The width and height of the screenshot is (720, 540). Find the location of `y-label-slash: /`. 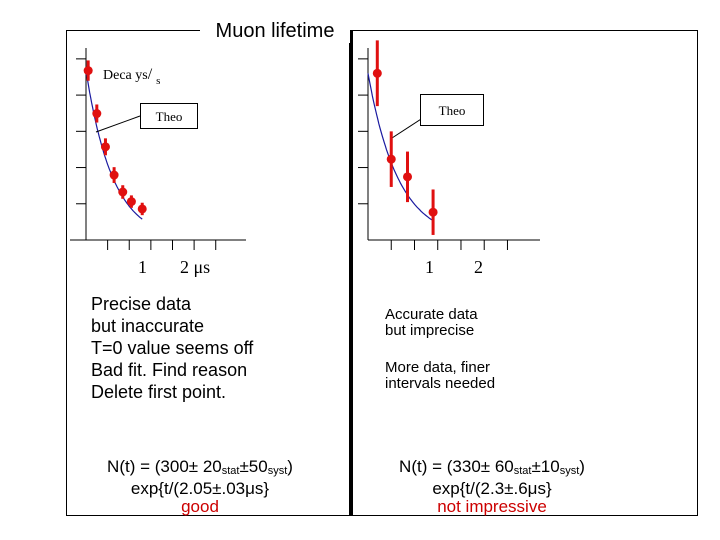

y-label-slash: / is located at coordinates (150, 74).